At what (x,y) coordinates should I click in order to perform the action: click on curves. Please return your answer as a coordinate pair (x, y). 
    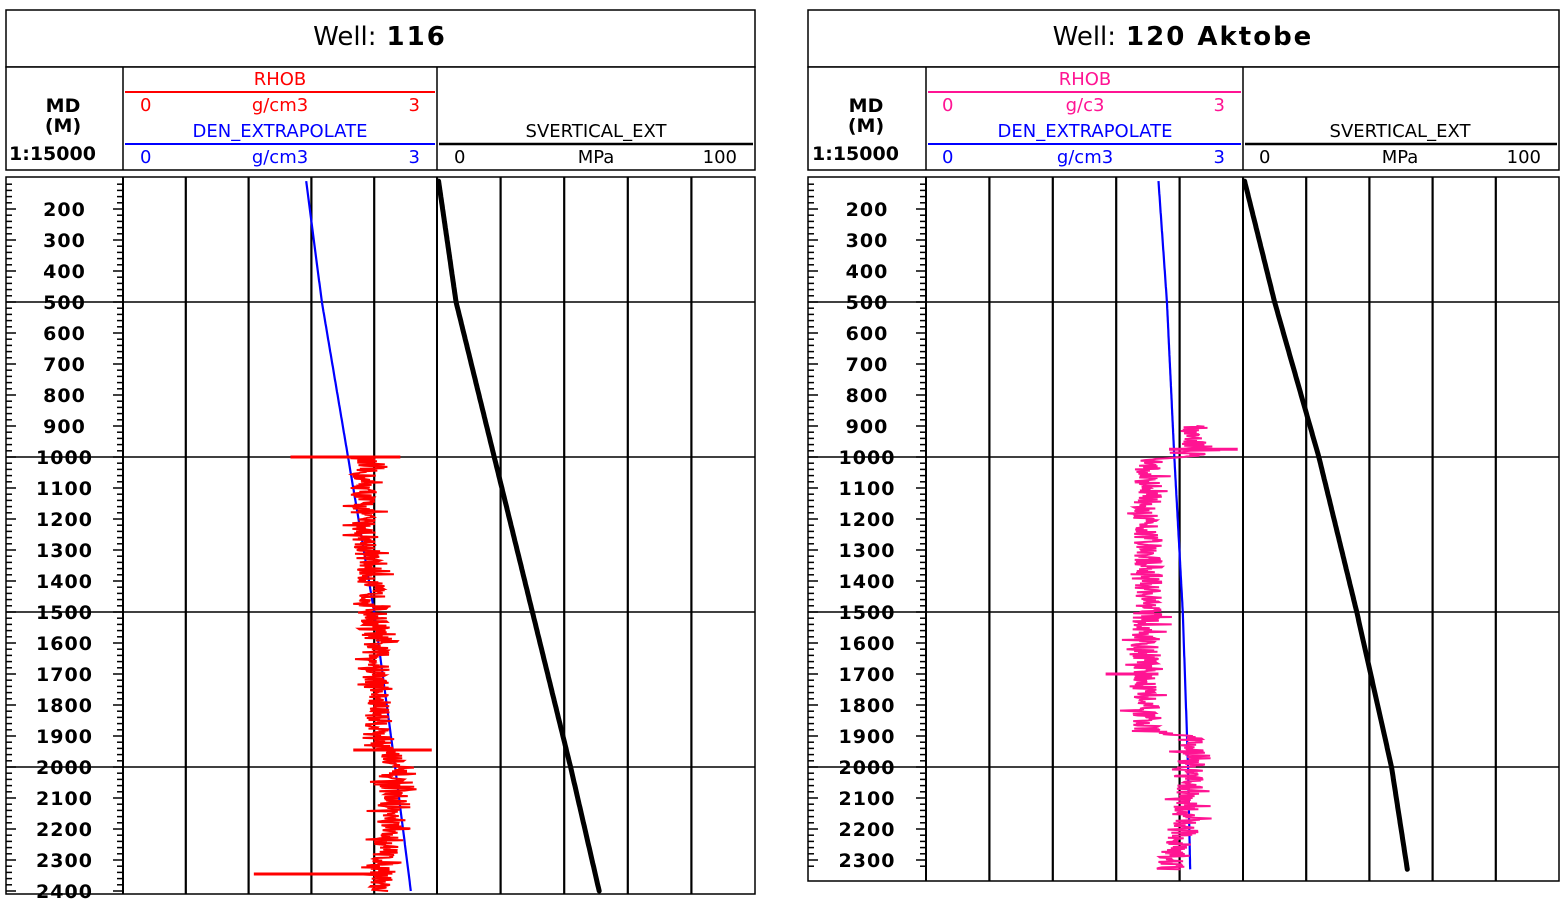
    Looking at the image, I should click on (1257, 525).